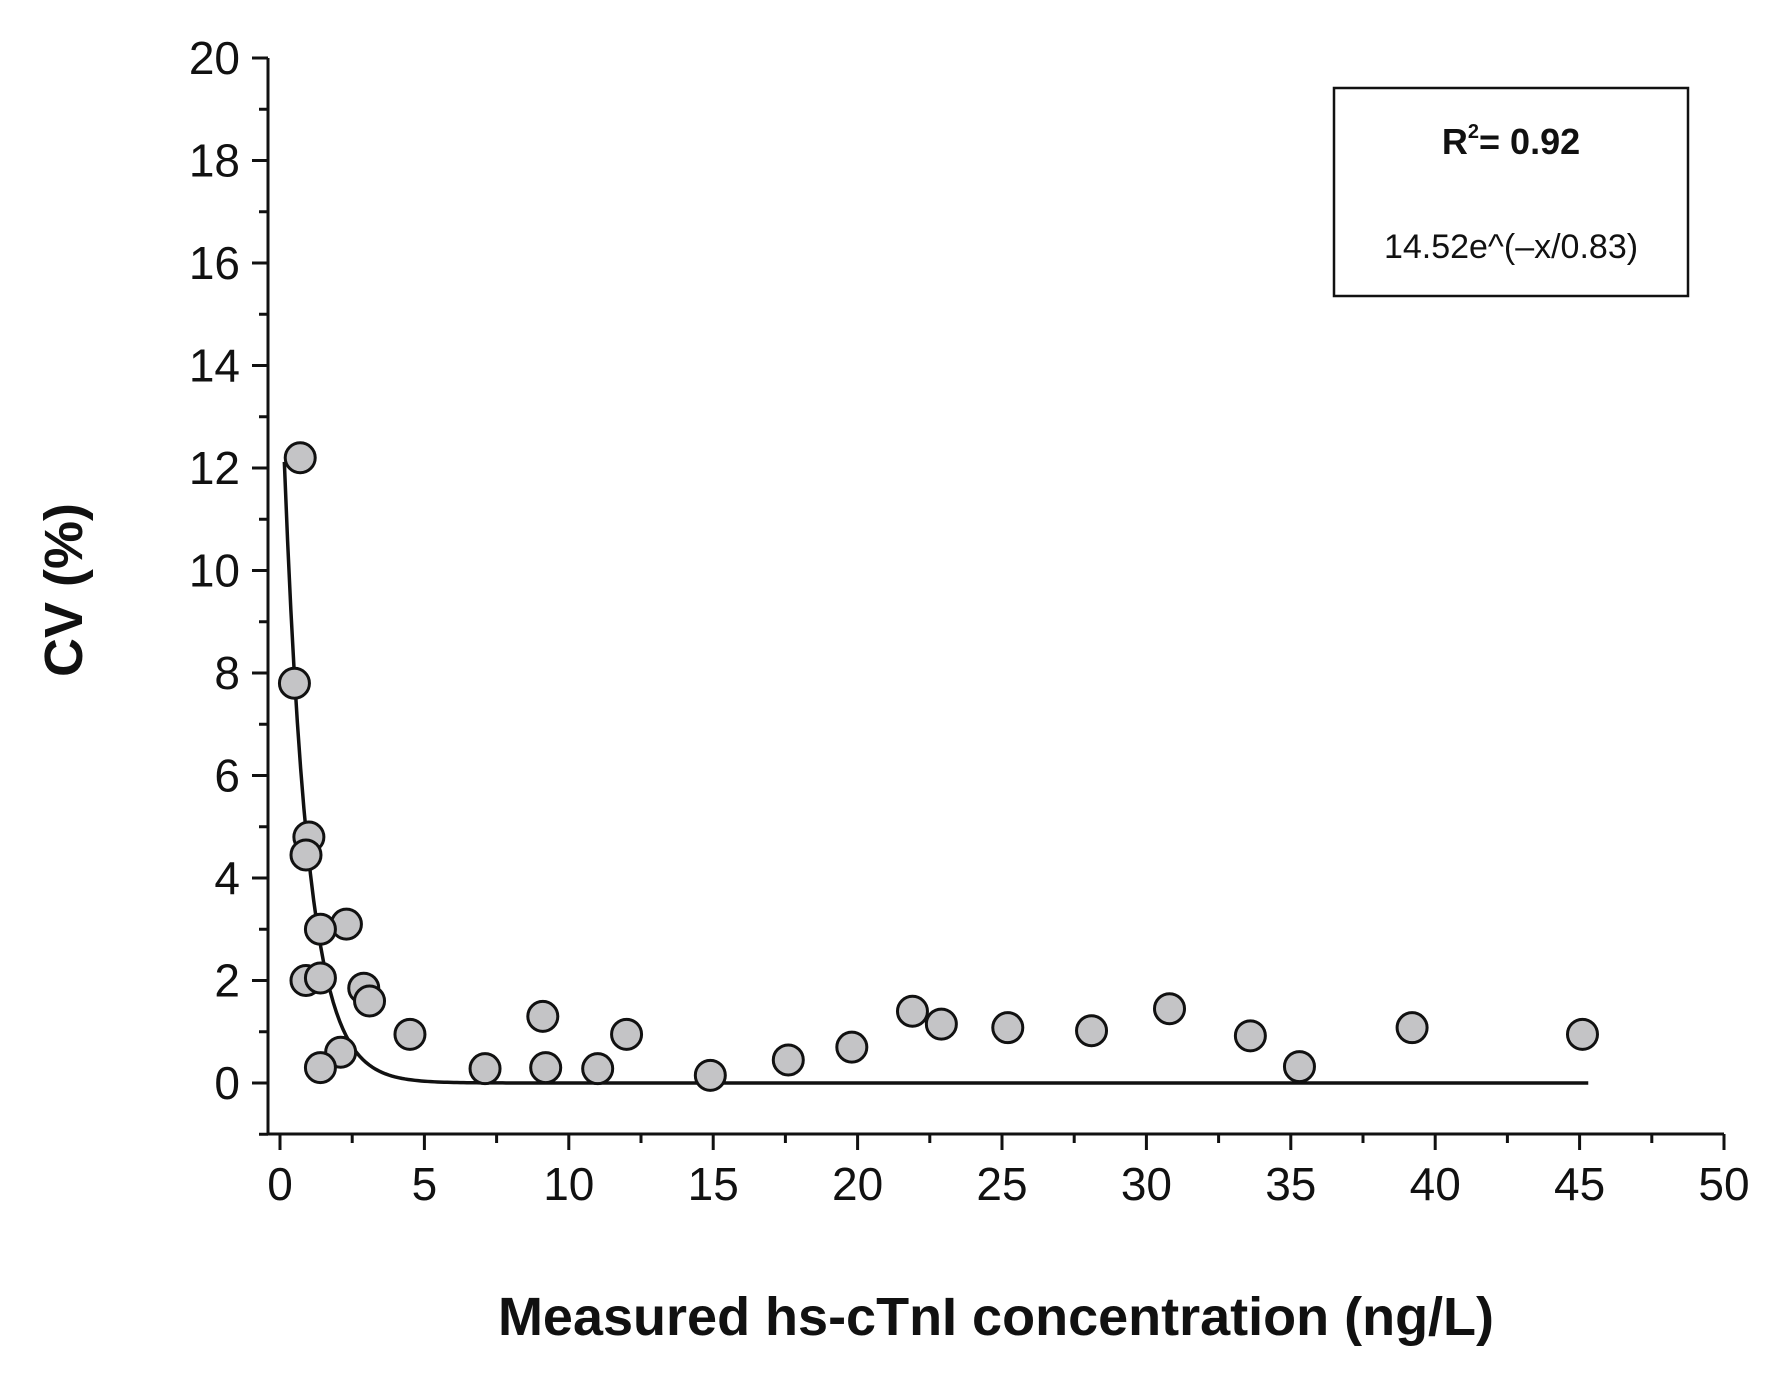 Image resolution: width=1779 pixels, height=1386 pixels. Describe the element at coordinates (227, 776) in the screenshot. I see `y-tick-label: 6` at that location.